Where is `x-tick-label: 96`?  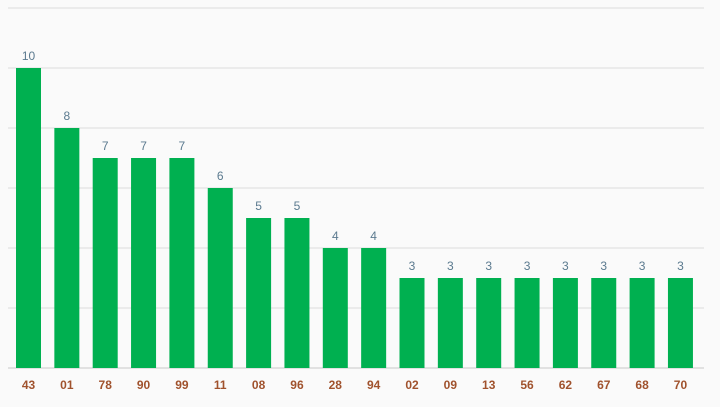 x-tick-label: 96 is located at coordinates (297, 385).